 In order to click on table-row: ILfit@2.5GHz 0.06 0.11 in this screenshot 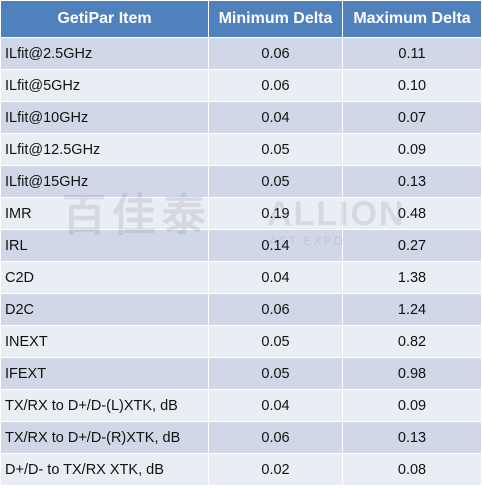, I will do `click(241, 53)`.